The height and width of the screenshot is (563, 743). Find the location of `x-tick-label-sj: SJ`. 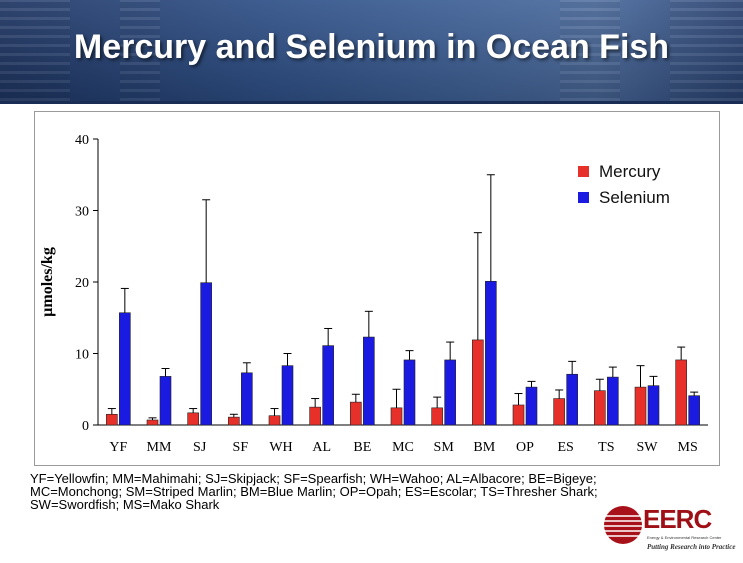

x-tick-label-sj: SJ is located at coordinates (200, 447).